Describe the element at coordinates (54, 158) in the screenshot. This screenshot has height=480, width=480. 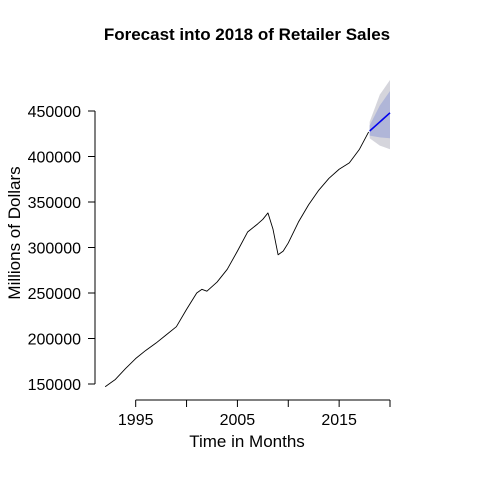
I see `y-tick-label: 400000` at that location.